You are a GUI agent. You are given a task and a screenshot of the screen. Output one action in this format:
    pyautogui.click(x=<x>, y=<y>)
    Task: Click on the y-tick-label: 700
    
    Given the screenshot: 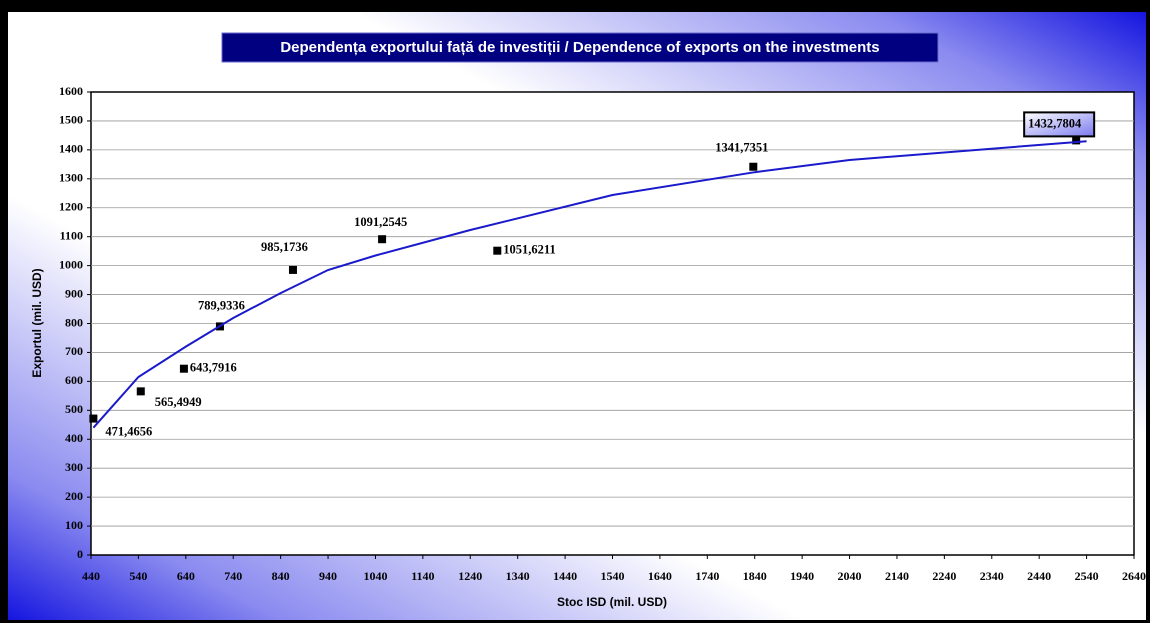 What is the action you would take?
    pyautogui.click(x=74, y=351)
    